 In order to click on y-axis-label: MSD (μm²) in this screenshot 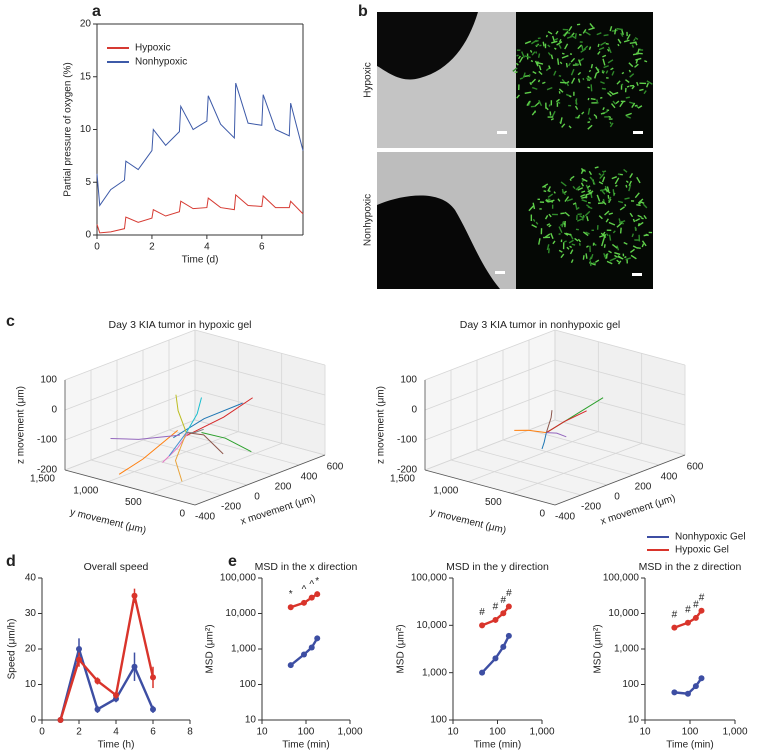, I will do `click(598, 648)`.